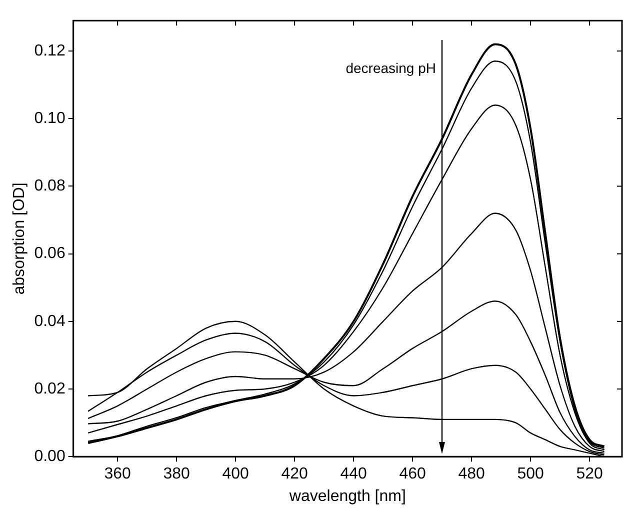 Image resolution: width=634 pixels, height=514 pixels. I want to click on x-axis-title: wavelength [nm], so click(347, 496).